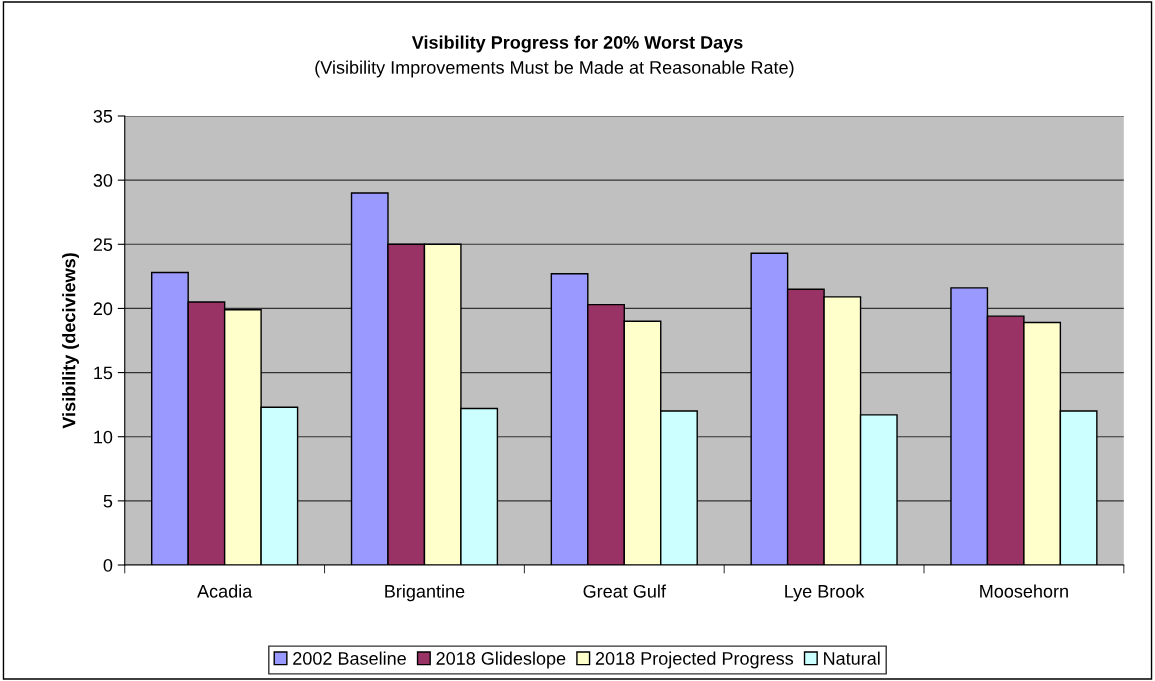 Image resolution: width=1155 pixels, height=681 pixels. I want to click on y-tick-label: 30, so click(103, 180).